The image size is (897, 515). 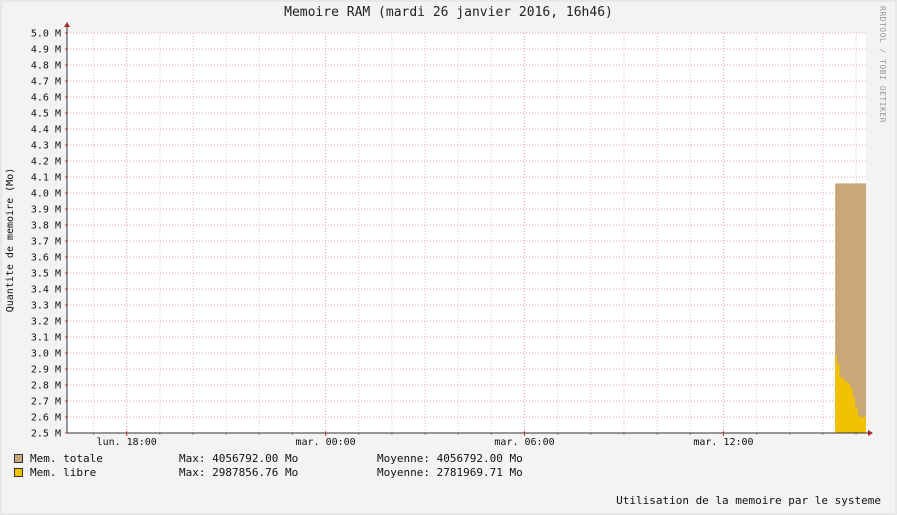 What do you see at coordinates (18, 472) in the screenshot?
I see `legend-swatch-free` at bounding box center [18, 472].